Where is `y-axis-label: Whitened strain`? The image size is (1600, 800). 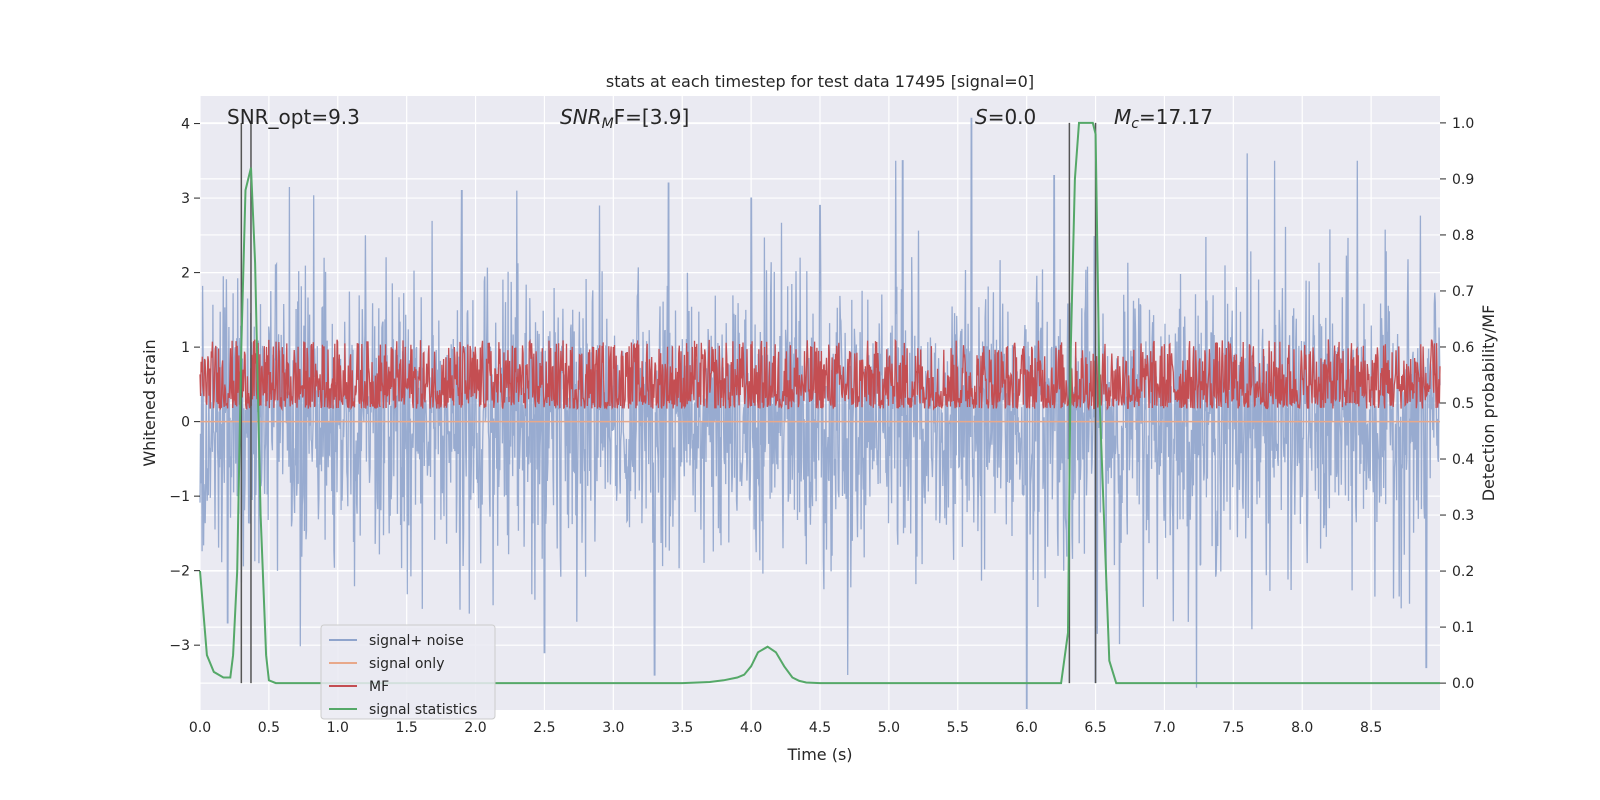 y-axis-label: Whitened strain is located at coordinates (149, 402).